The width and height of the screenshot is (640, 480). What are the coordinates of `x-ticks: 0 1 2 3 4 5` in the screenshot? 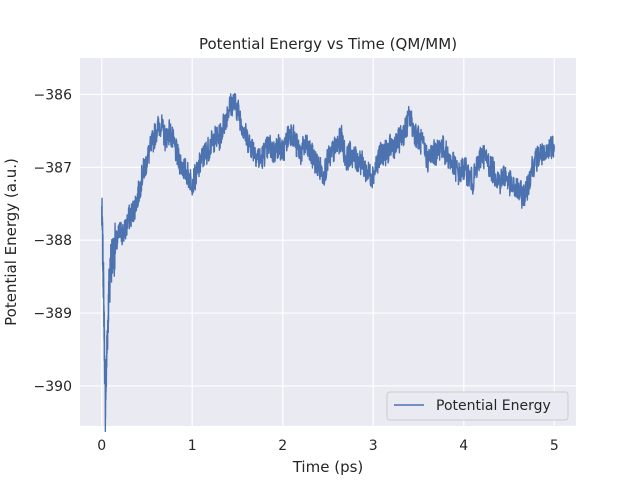 It's located at (327, 446).